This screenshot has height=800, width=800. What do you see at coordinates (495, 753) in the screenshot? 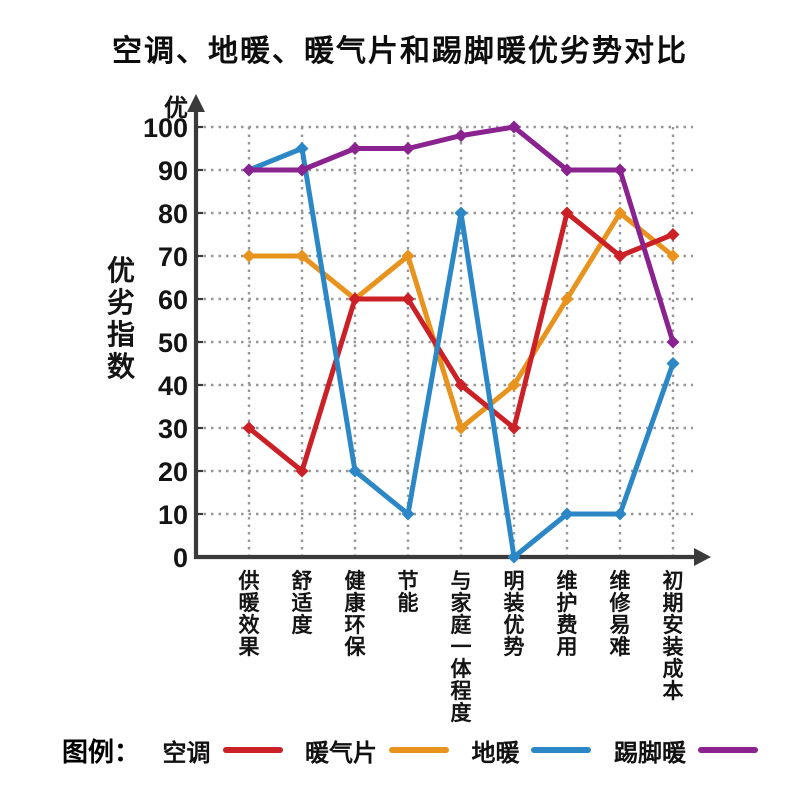
I see `legend-label-floor-heating: 地暖` at bounding box center [495, 753].